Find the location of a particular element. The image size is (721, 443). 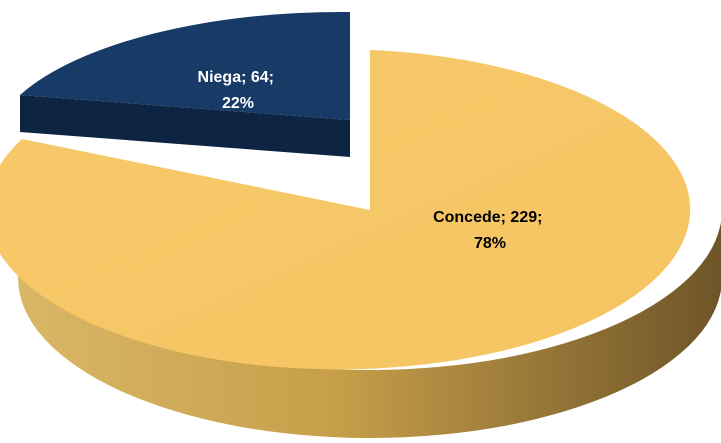

data-label-concede-line1: Concede; 229; is located at coordinates (487, 217).